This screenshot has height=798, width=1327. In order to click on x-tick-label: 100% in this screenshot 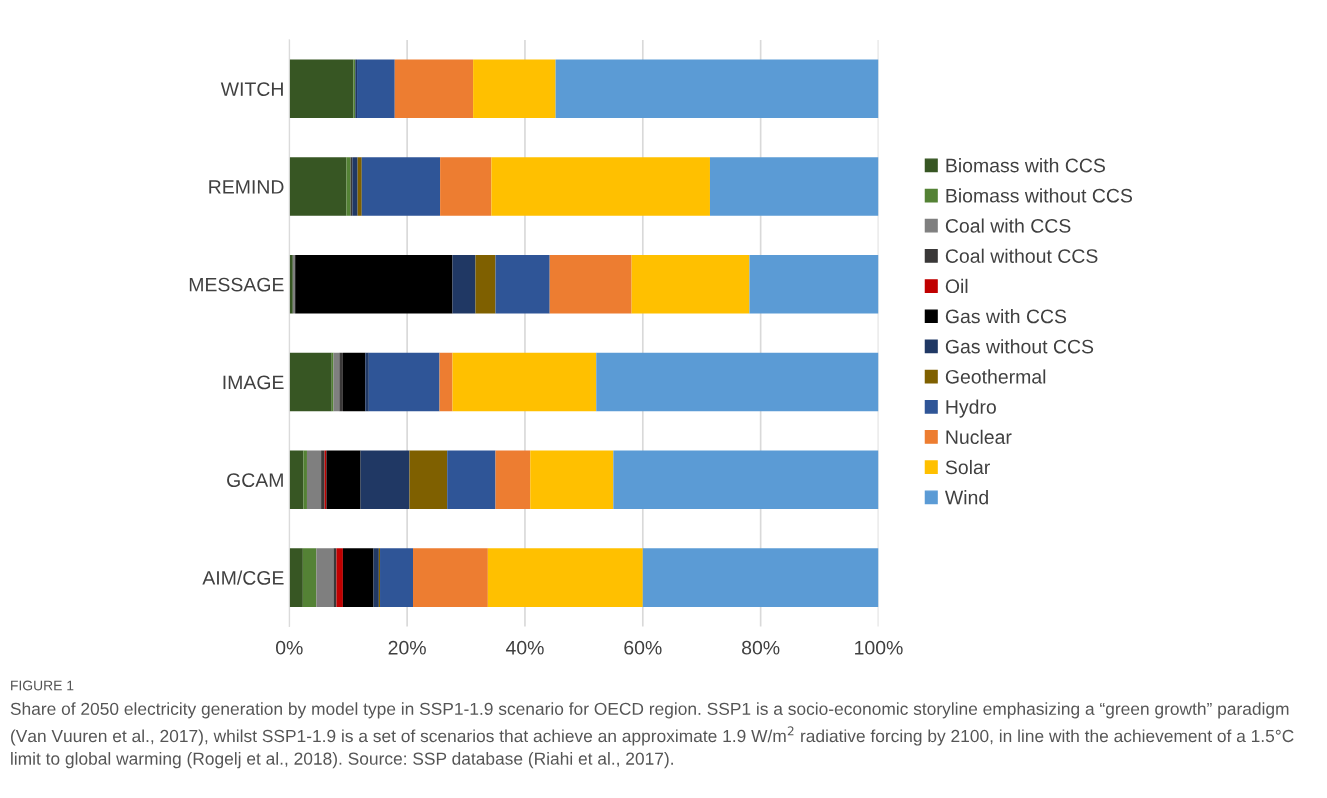, I will do `click(879, 647)`.